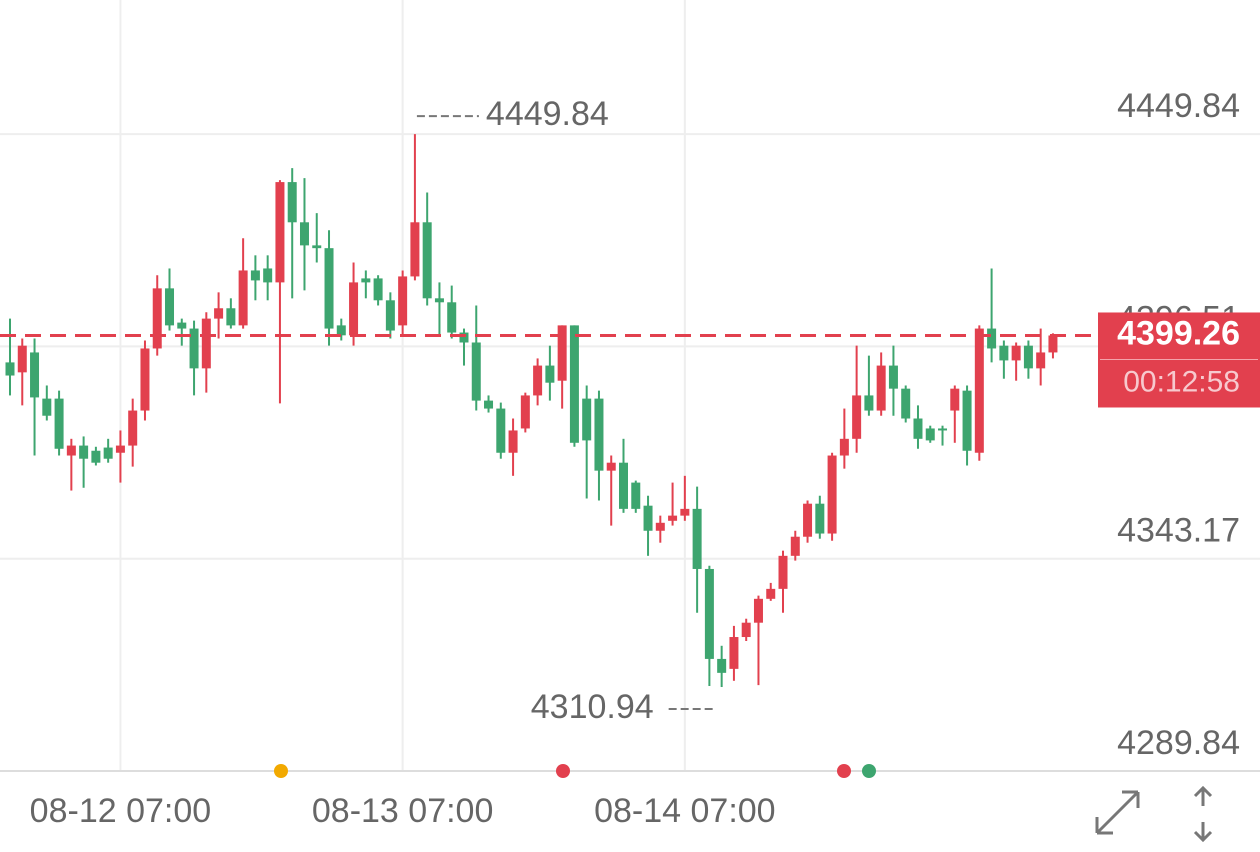 This screenshot has width=1260, height=852. Describe the element at coordinates (1178, 743) in the screenshot. I see `y-tick-label: 4289.84` at that location.